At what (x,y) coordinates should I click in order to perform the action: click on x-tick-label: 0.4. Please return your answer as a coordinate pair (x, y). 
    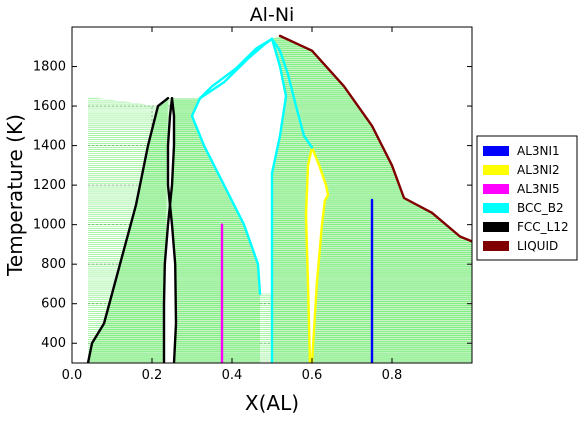
    Looking at the image, I should click on (232, 375).